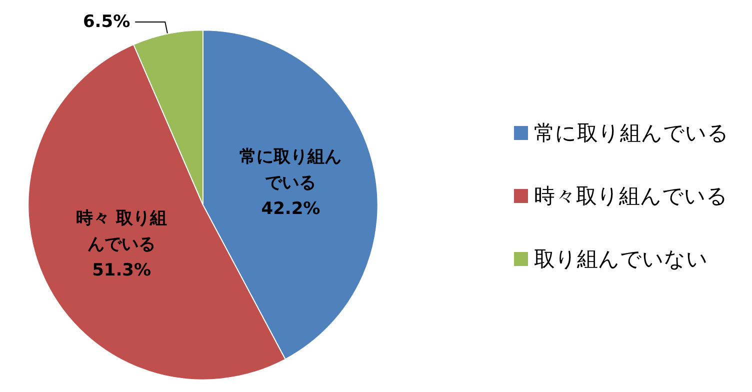 Image resolution: width=752 pixels, height=392 pixels. Describe the element at coordinates (122, 244) in the screenshot. I see `data-label: 時々 取り組んでいる51.3%` at that location.